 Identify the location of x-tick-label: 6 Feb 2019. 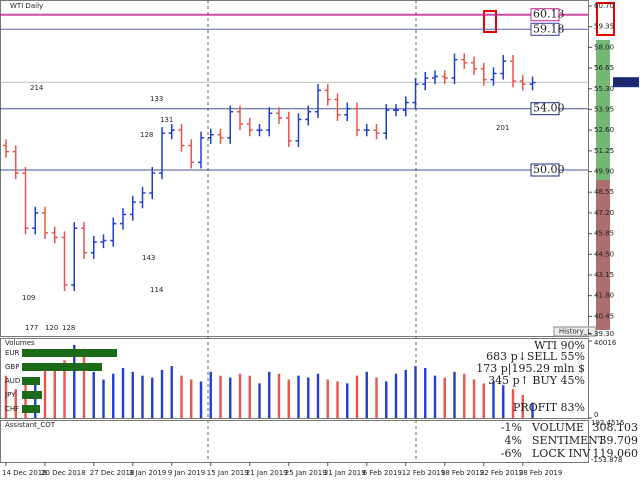
(382, 473).